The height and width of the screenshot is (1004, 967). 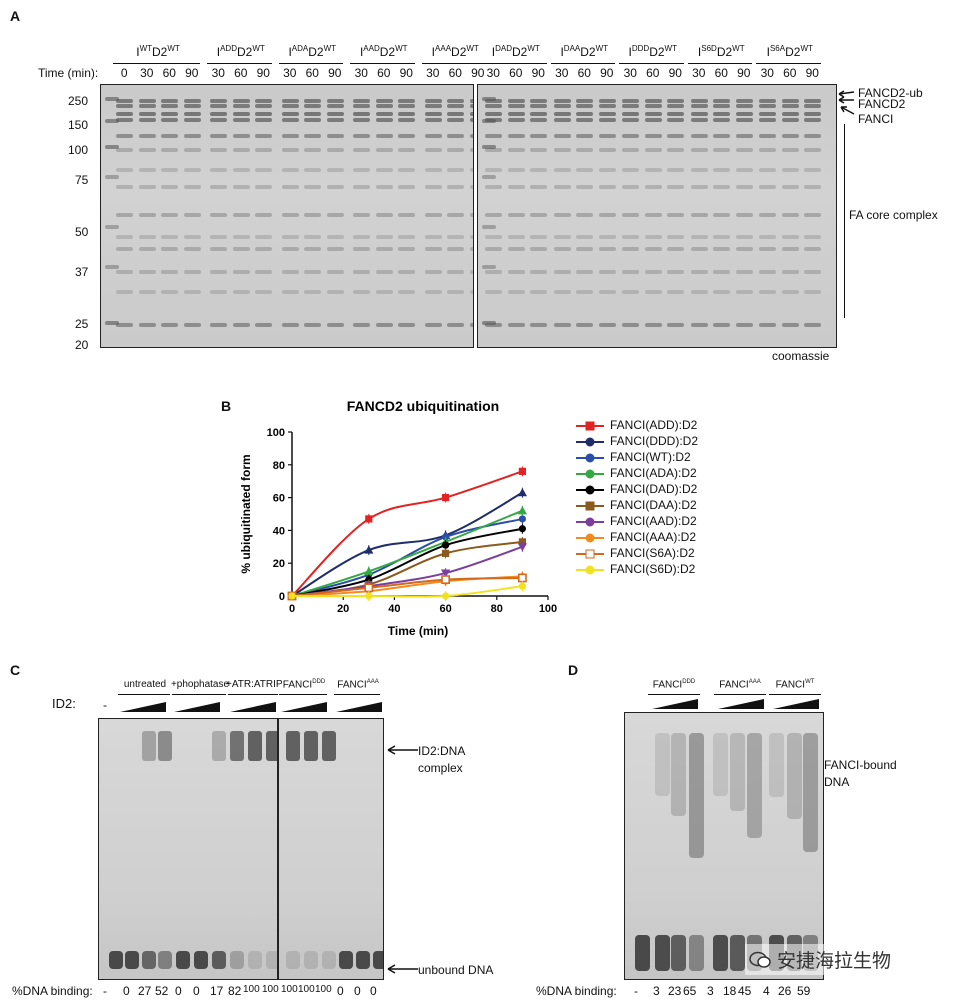 What do you see at coordinates (246, 513) in the screenshot?
I see `y-axis-label: % ubiquitinated form` at bounding box center [246, 513].